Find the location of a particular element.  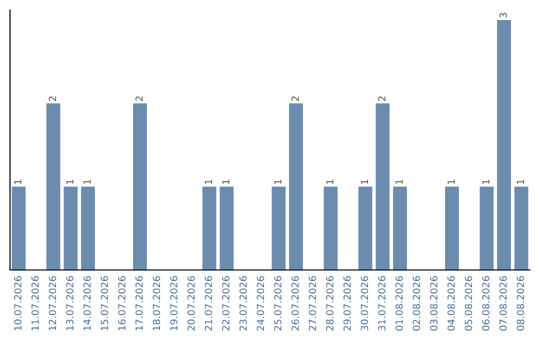

x-tick-label: 19.07.2026 is located at coordinates (174, 303).